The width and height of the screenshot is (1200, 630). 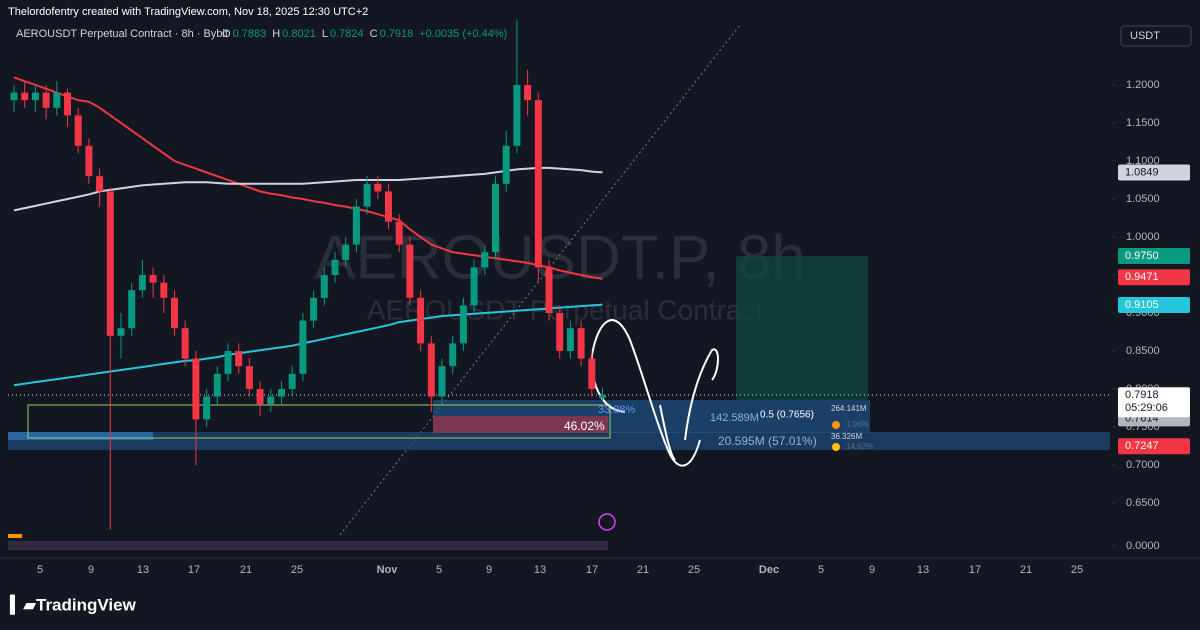 I want to click on annotation: 36.326M, so click(x=846, y=436).